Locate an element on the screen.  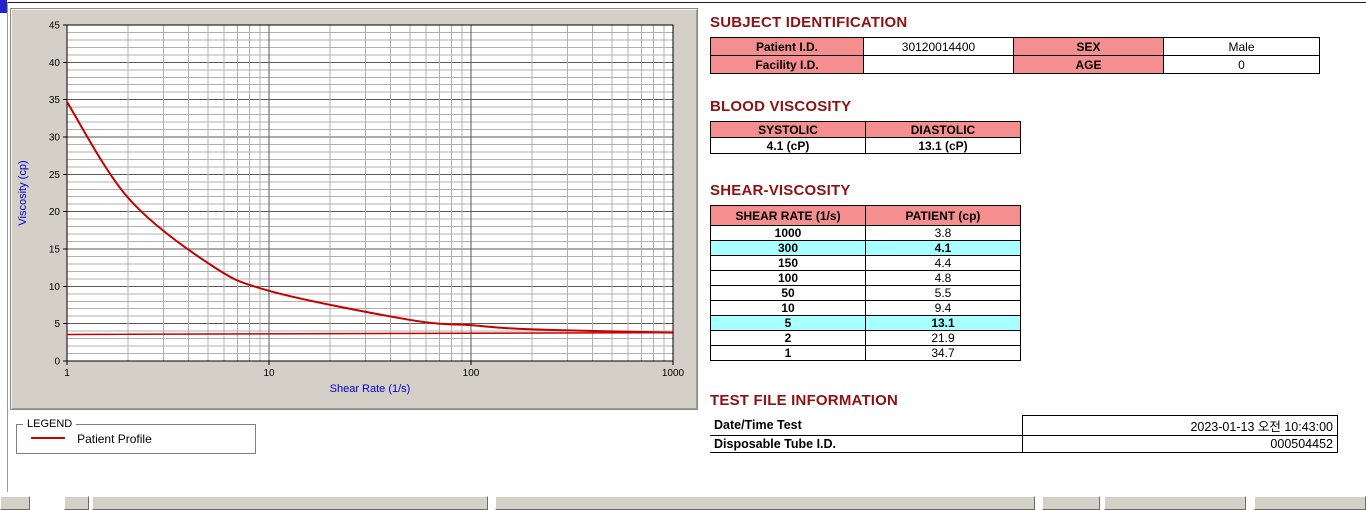
table-row: 1 34.7 is located at coordinates (865, 353).